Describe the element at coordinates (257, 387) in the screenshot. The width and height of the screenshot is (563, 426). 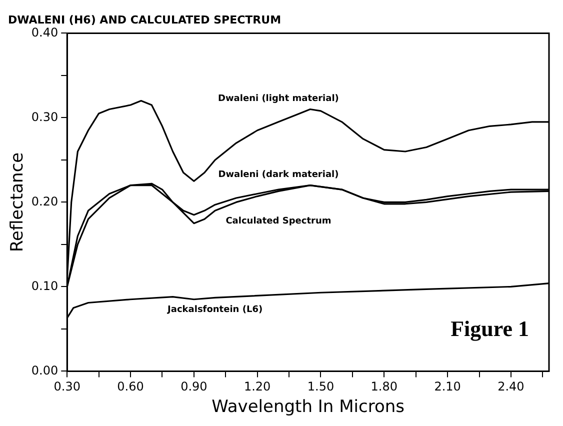
I see `x-tick-label: 1.20` at that location.